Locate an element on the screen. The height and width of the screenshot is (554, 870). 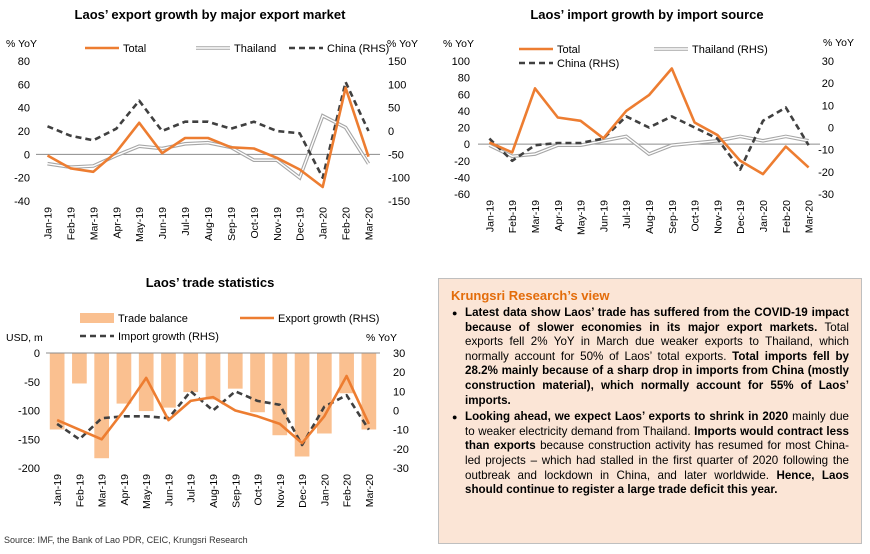
legend-label: Import growth (RHS) is located at coordinates (168, 337).